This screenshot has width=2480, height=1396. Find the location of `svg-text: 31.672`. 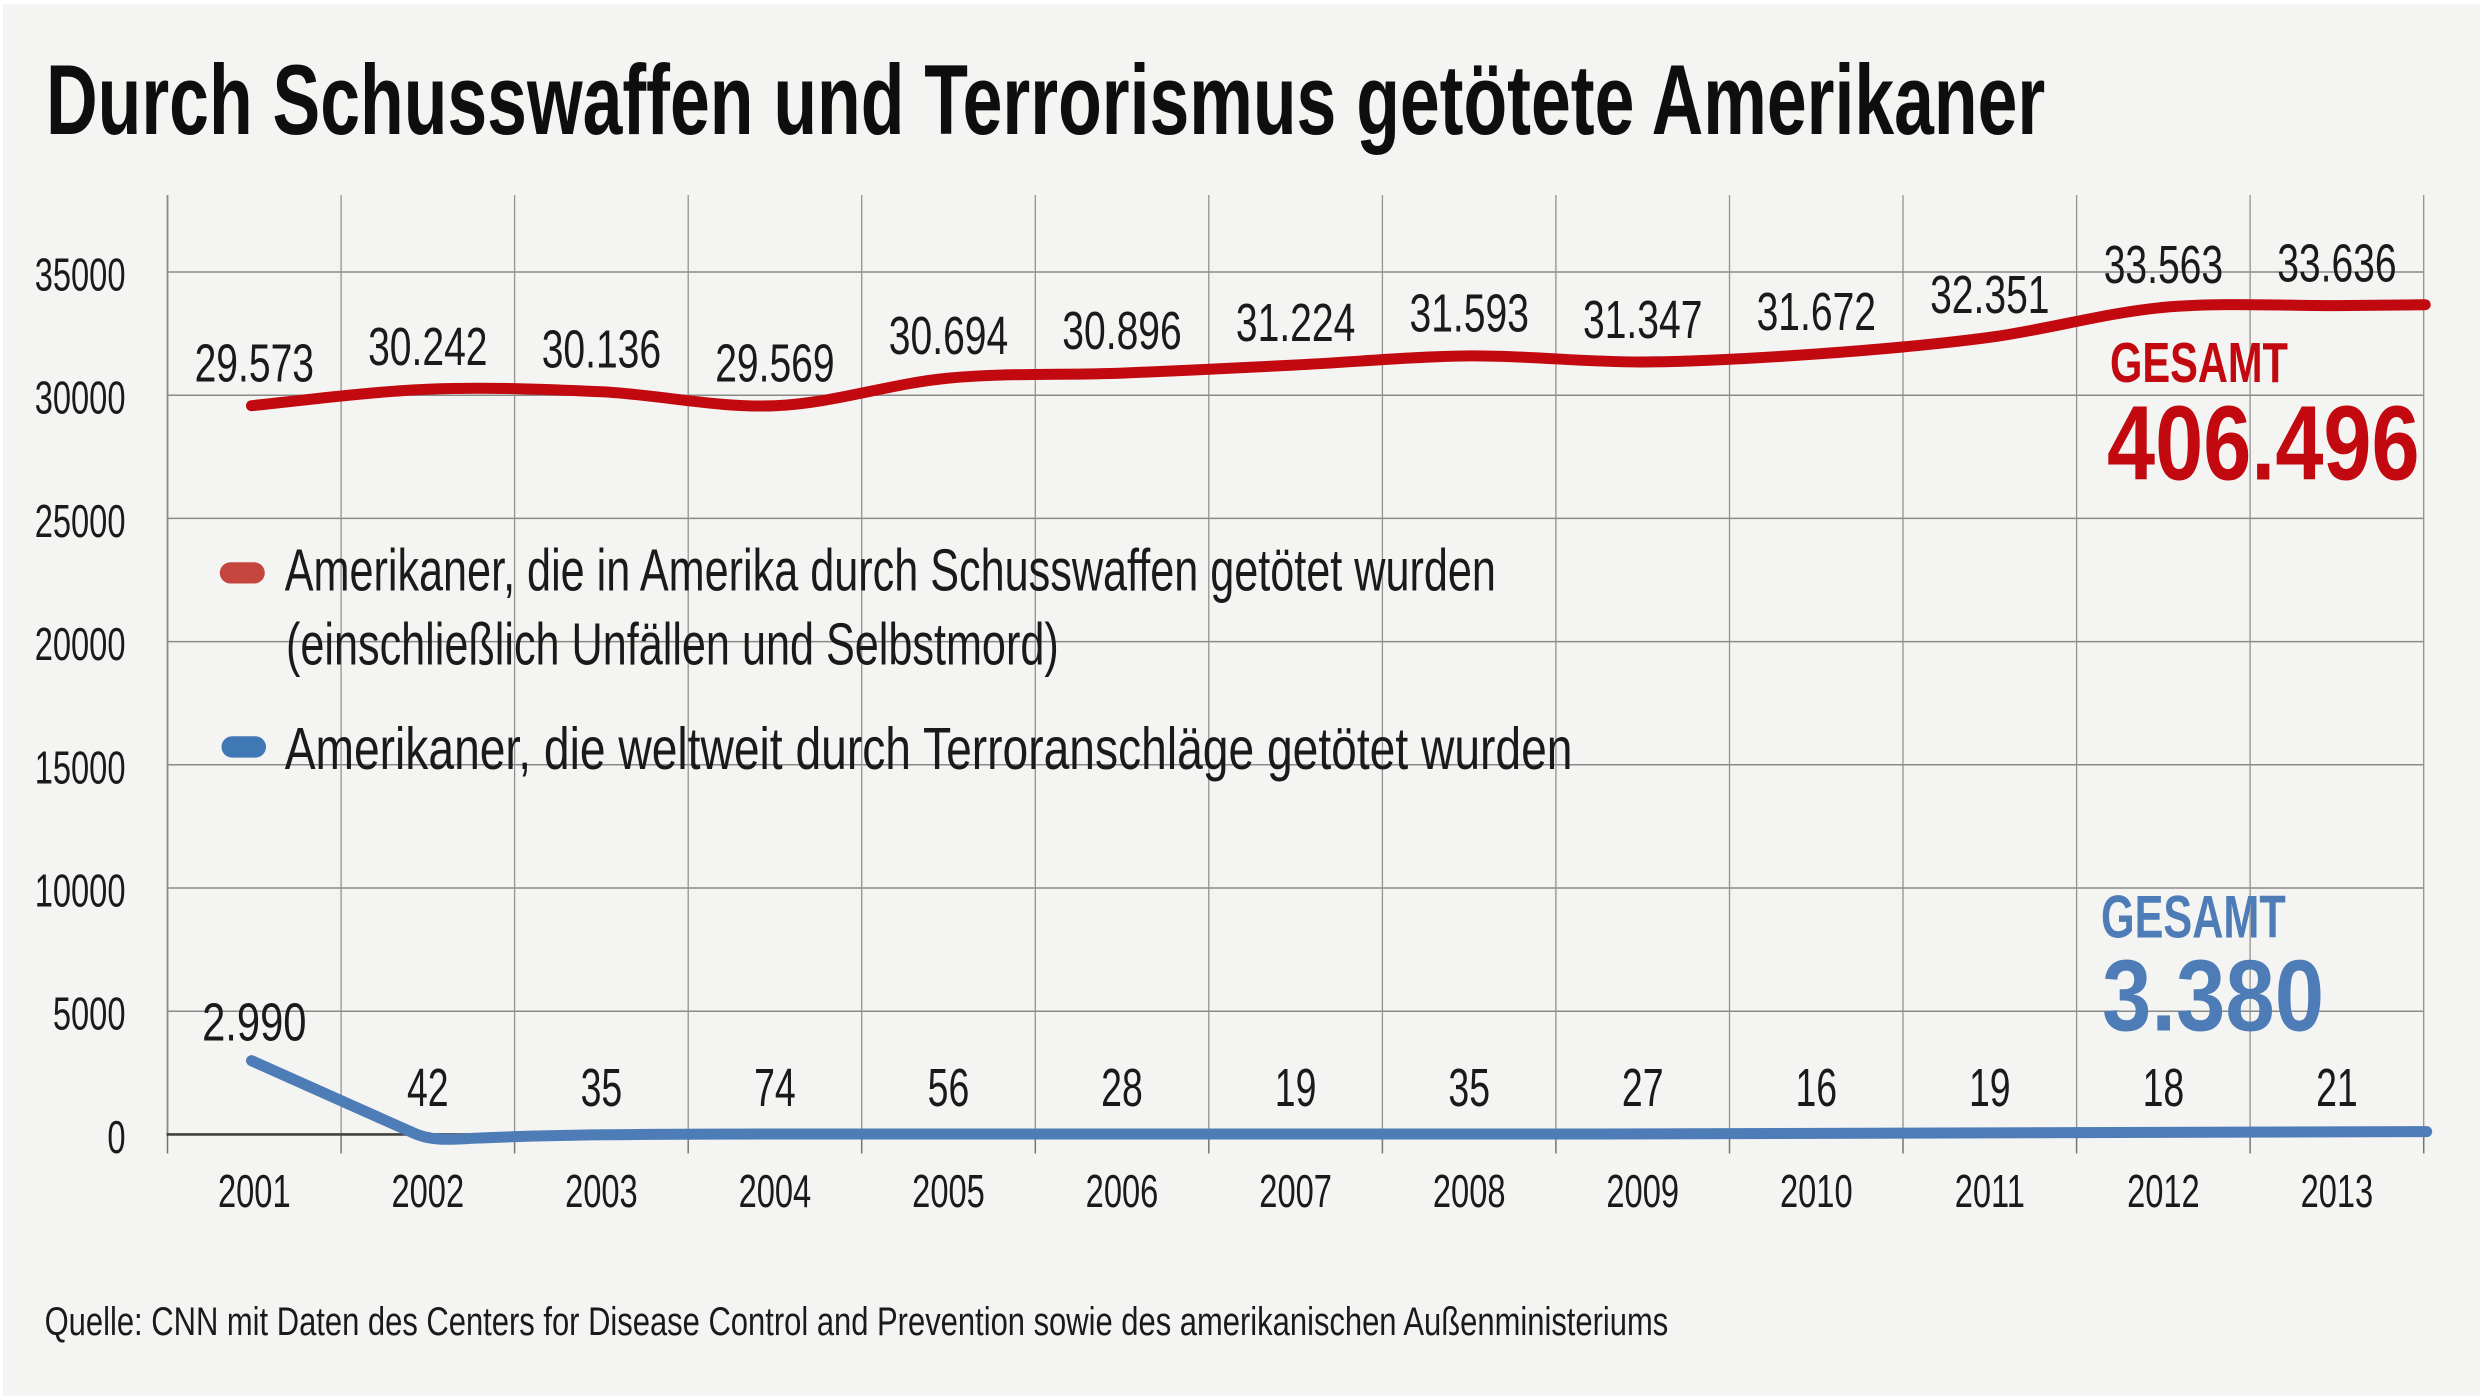

svg-text: 31.672 is located at coordinates (1816, 311).